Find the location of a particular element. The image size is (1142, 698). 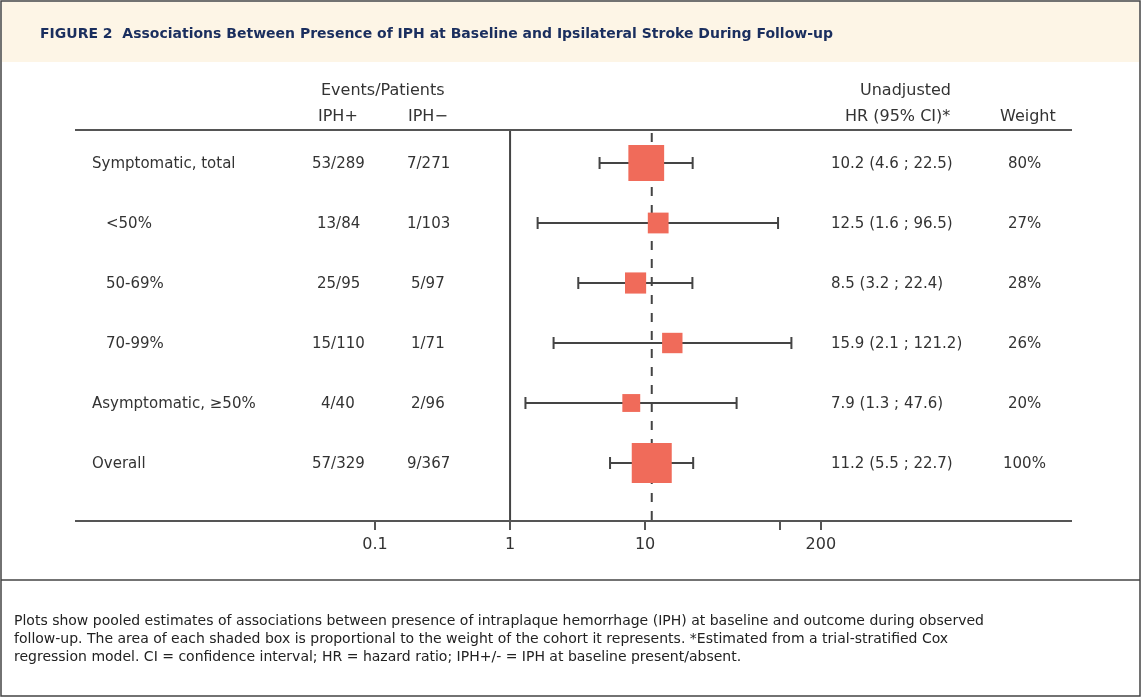

y-tick-label: <50% is located at coordinates (129, 223).